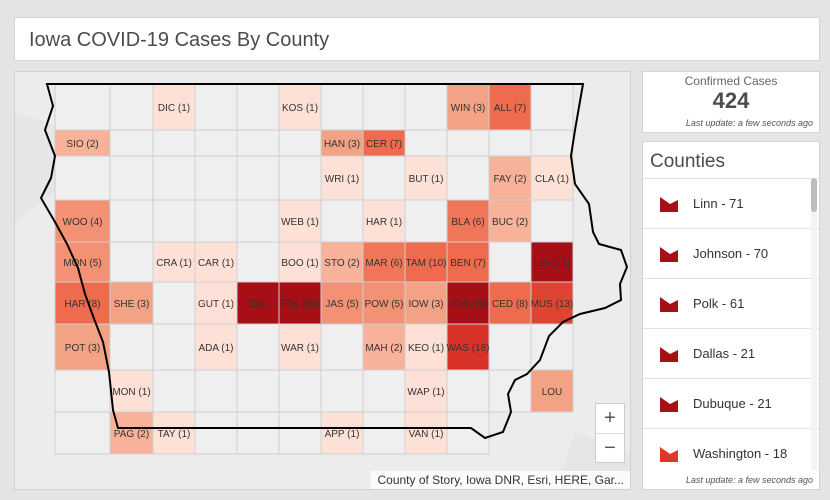 This screenshot has height=500, width=830. What do you see at coordinates (731, 303) in the screenshot?
I see `county-list-item: Polk - 61` at bounding box center [731, 303].